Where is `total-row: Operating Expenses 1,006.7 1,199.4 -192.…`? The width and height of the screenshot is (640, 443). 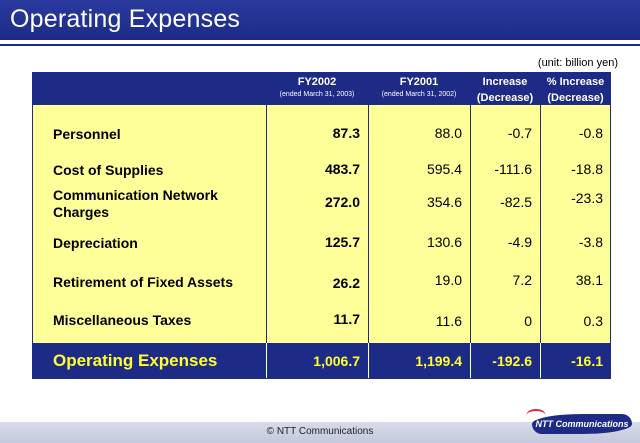 total-row: Operating Expenses 1,006.7 1,199.4 -192.… is located at coordinates (321, 360).